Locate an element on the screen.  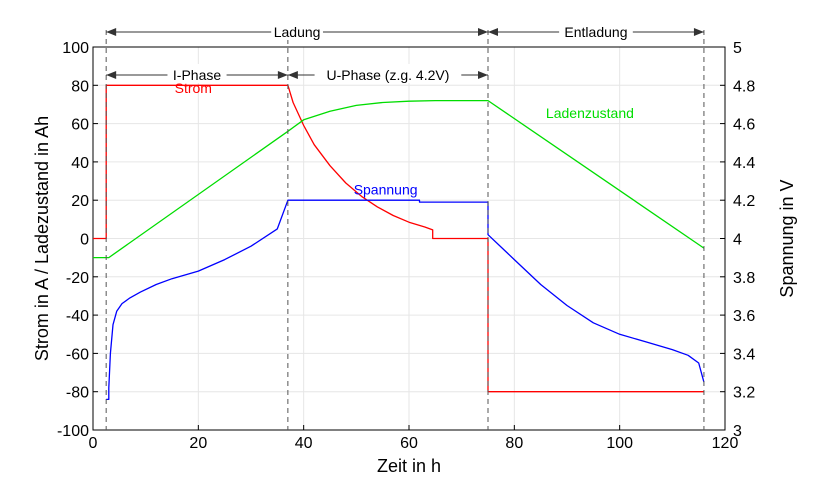
series-label-ladenzustand: Ladenzustand is located at coordinates (590, 113).